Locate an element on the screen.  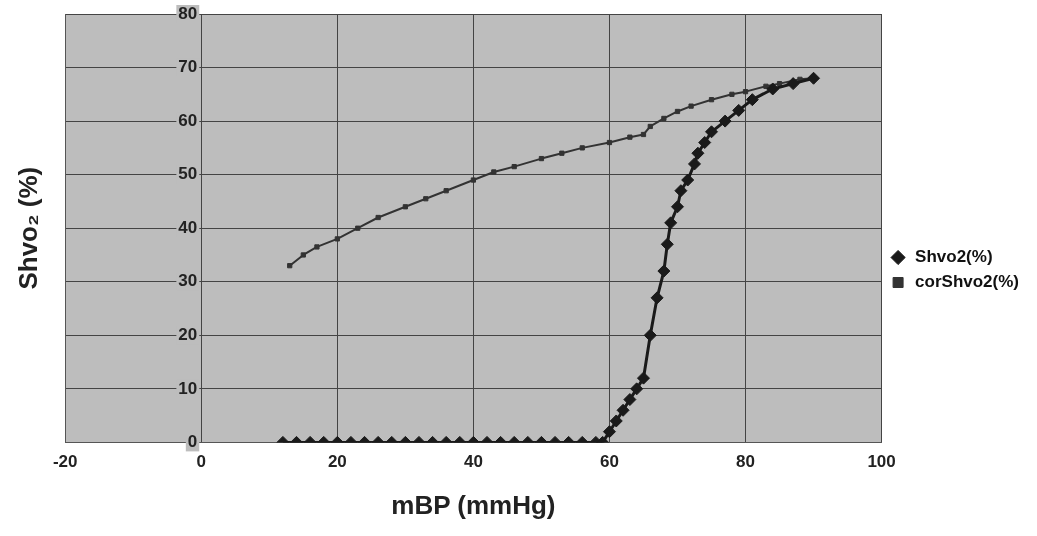
y-tick-label: 80 is located at coordinates (188, 13).